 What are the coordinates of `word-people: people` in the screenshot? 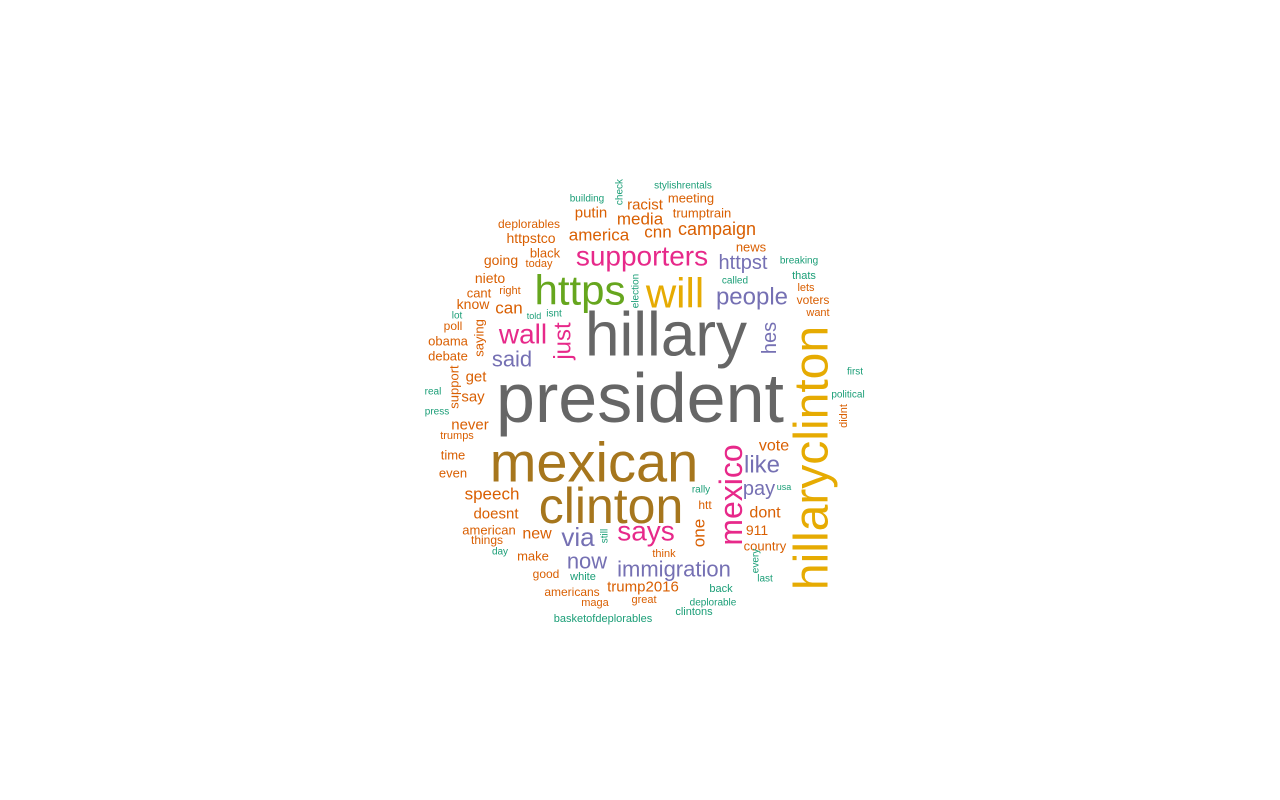 It's located at (752, 297).